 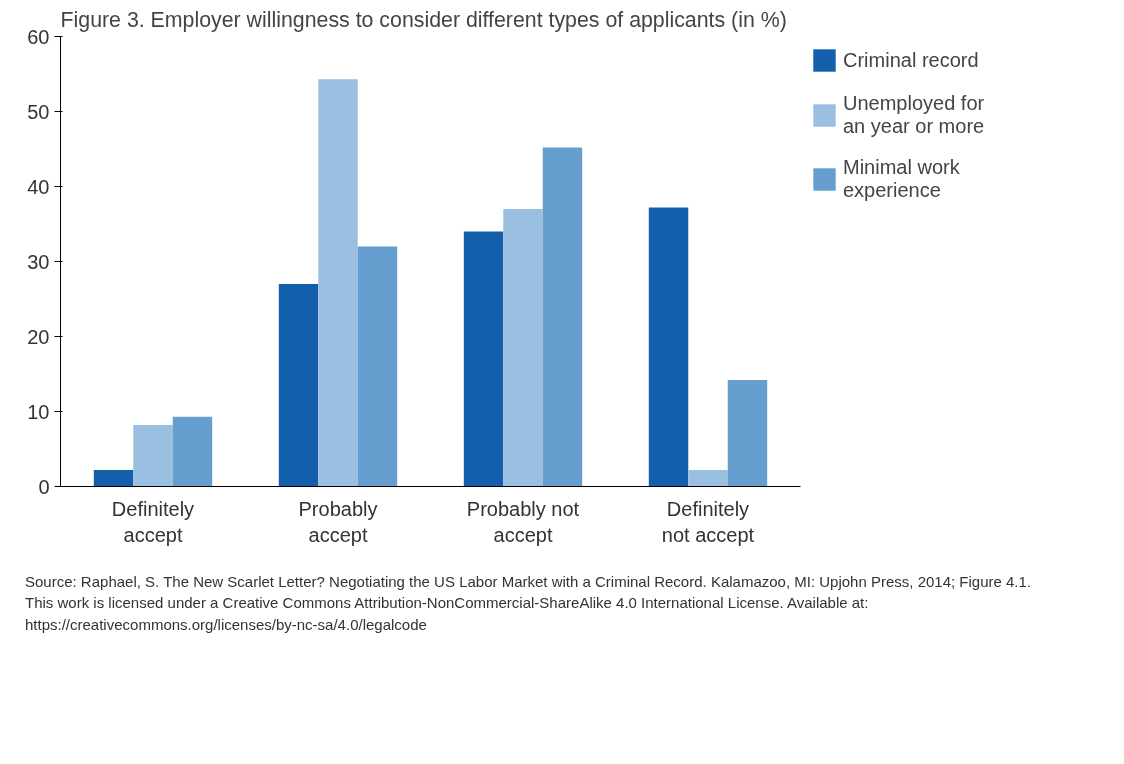 What do you see at coordinates (38, 111) in the screenshot?
I see `y-tick-label: 50` at bounding box center [38, 111].